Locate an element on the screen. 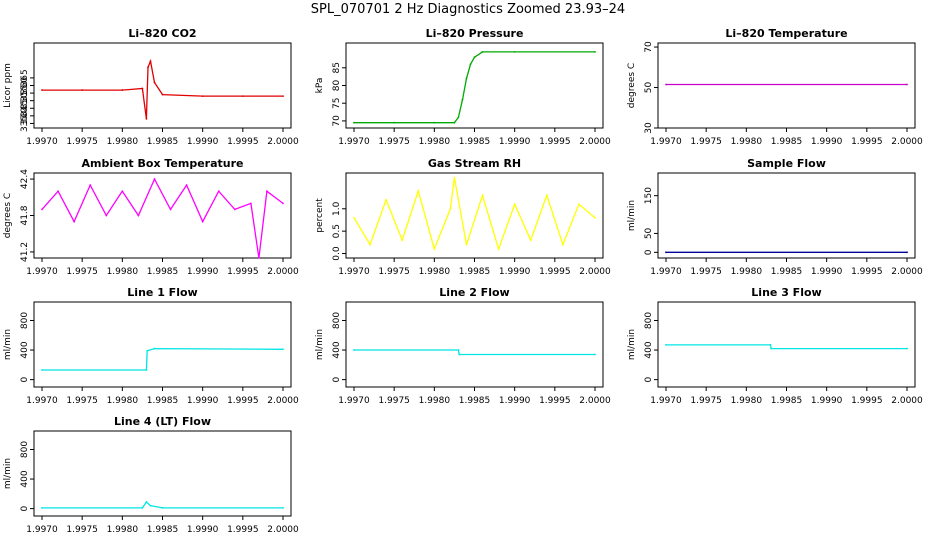  y-tick-label: 365 is located at coordinates (25, 77).